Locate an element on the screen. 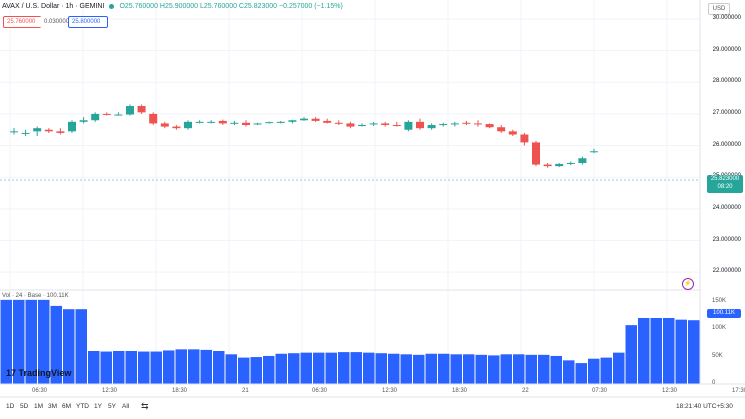 This screenshot has height=419, width=745. timeframe-6m: 6M is located at coordinates (67, 406).